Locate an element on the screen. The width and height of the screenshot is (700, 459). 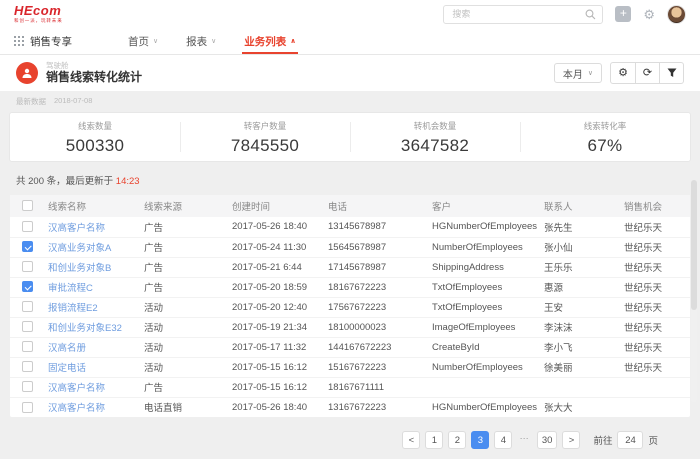
nav-tab: 报表 ∨ is located at coordinates (201, 41).